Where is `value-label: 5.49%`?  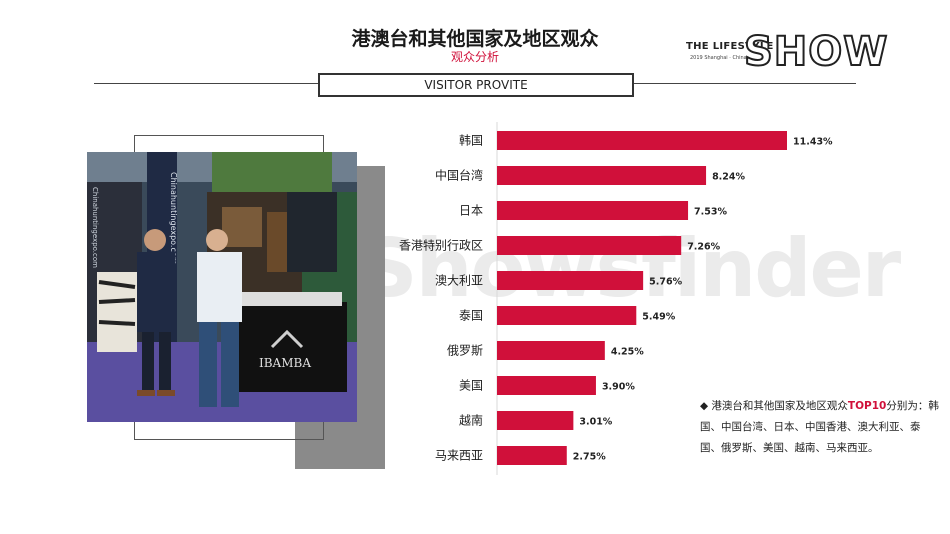 value-label: 5.49% is located at coordinates (658, 317).